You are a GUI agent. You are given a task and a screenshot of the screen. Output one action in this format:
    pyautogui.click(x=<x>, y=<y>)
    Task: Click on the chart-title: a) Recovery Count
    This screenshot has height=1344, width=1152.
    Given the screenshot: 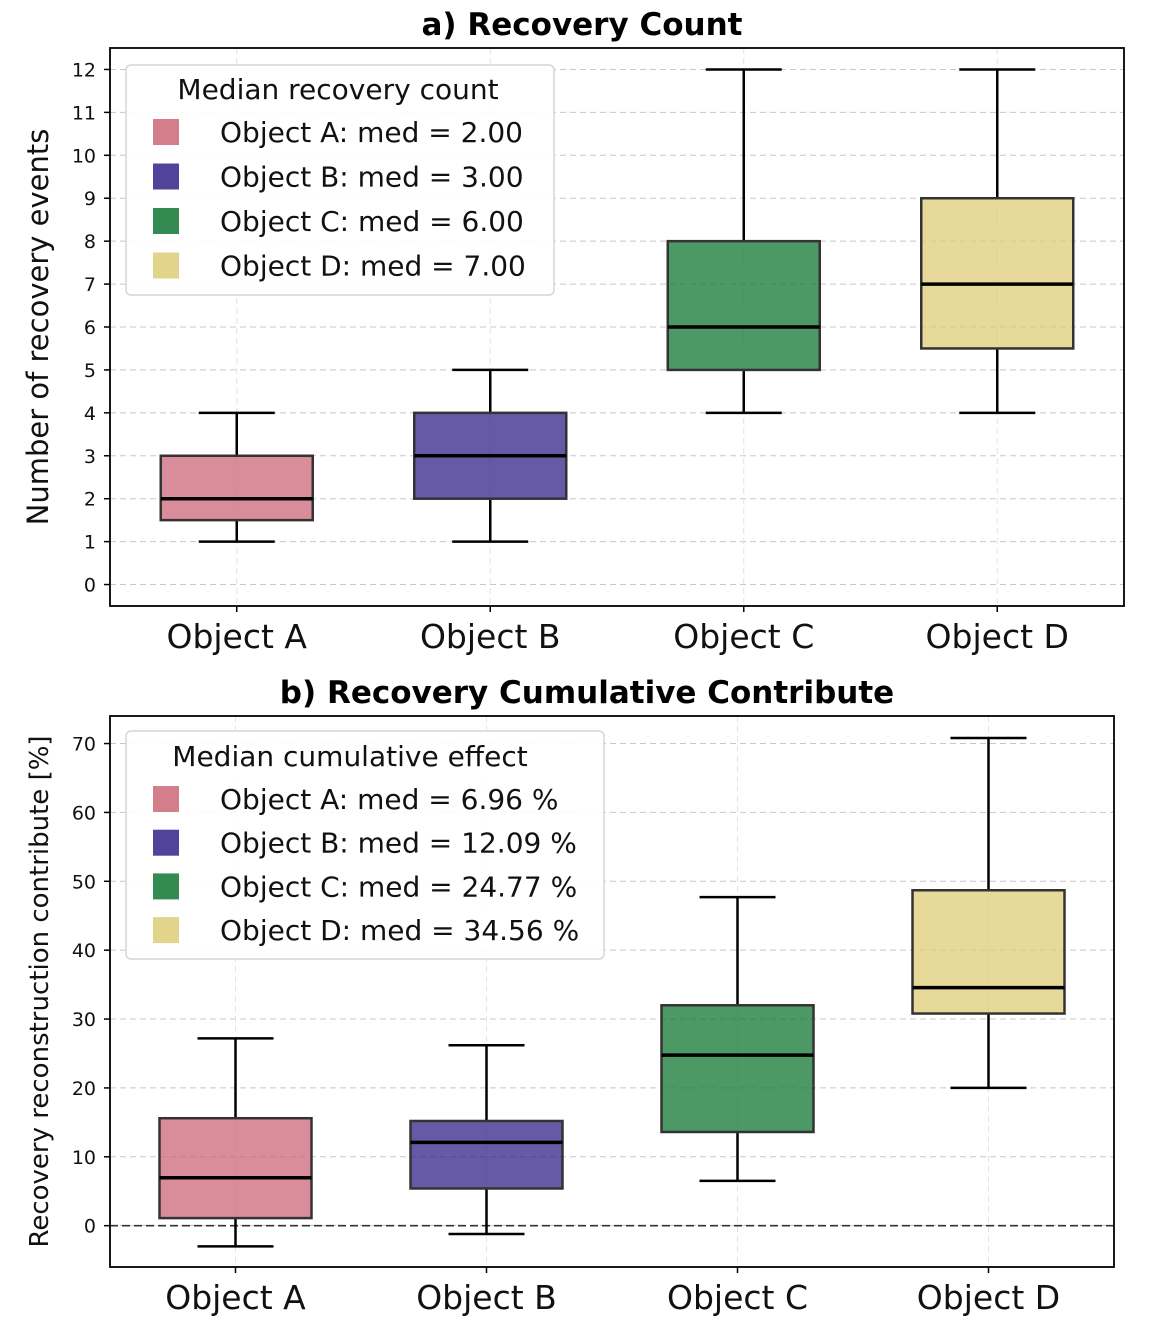 What is the action you would take?
    pyautogui.click(x=582, y=25)
    